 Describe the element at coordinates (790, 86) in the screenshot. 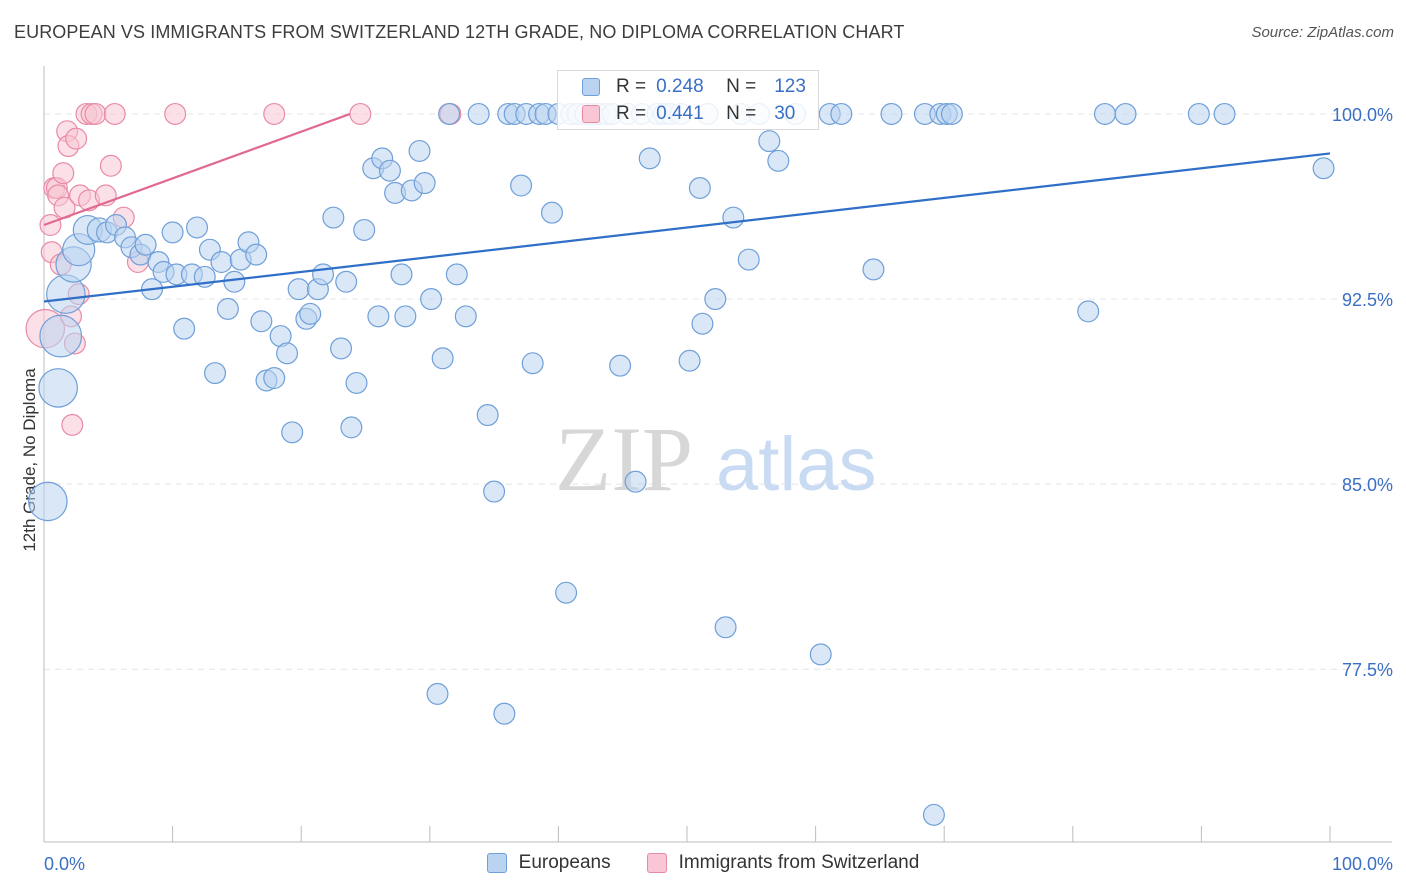

I see `europeans-n-value: 123` at that location.